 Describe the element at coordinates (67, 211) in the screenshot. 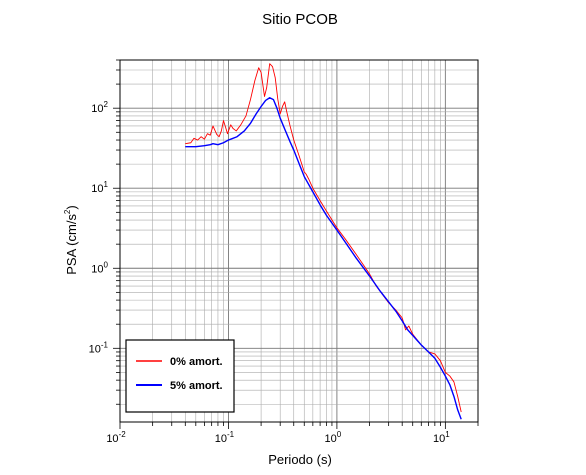

I see `y-axis-label-exp: 2` at that location.